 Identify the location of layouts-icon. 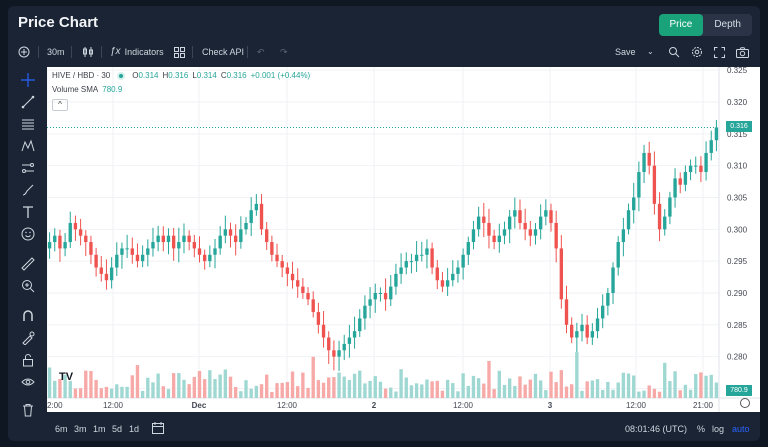
(179, 52).